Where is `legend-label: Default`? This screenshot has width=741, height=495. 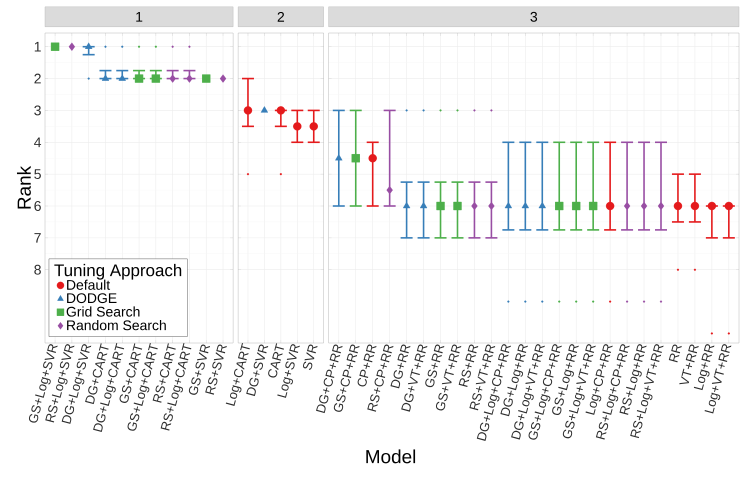
legend-label: Default is located at coordinates (88, 285).